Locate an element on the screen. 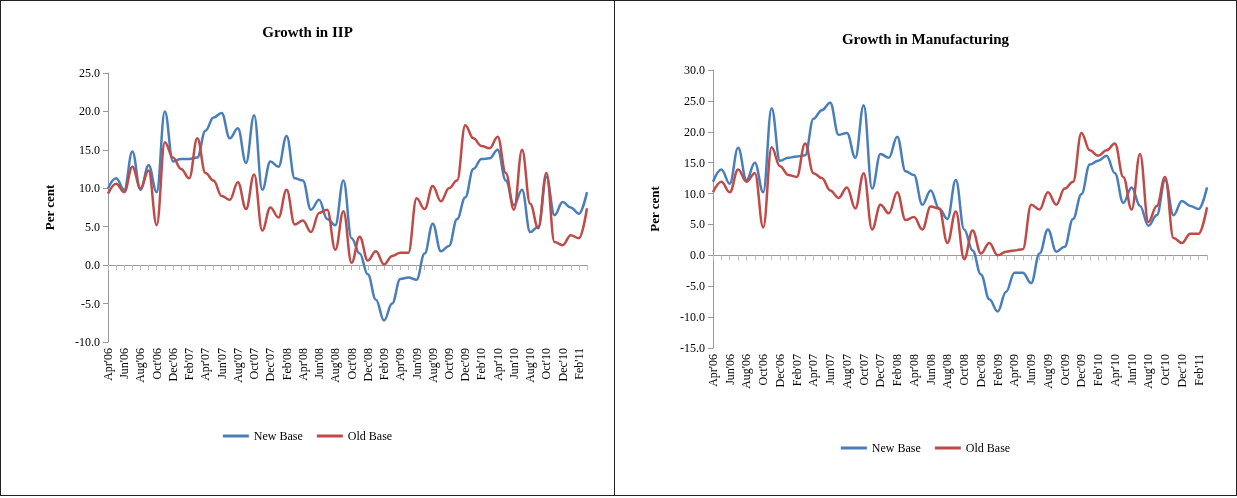 This screenshot has height=498, width=1237. chart-title: Growth in Manufacturing is located at coordinates (925, 38).